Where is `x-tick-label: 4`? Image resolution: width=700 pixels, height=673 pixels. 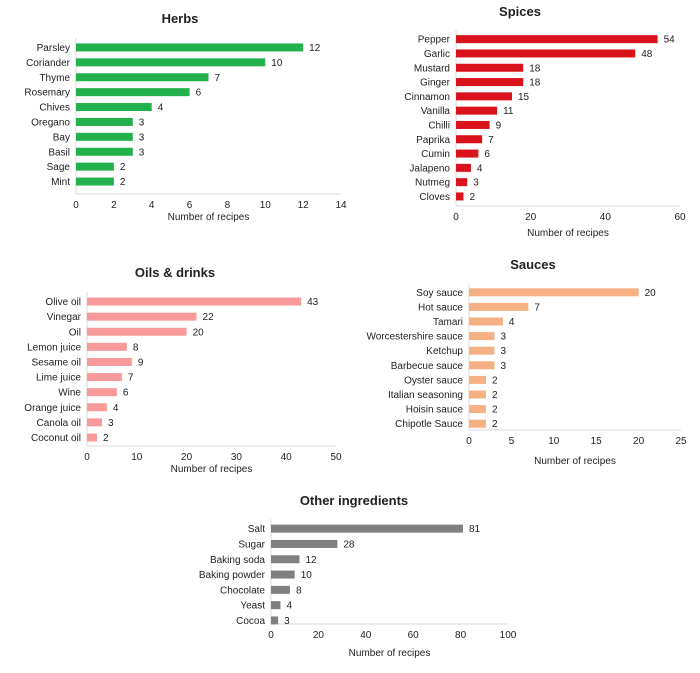
x-tick-label: 4 is located at coordinates (152, 205).